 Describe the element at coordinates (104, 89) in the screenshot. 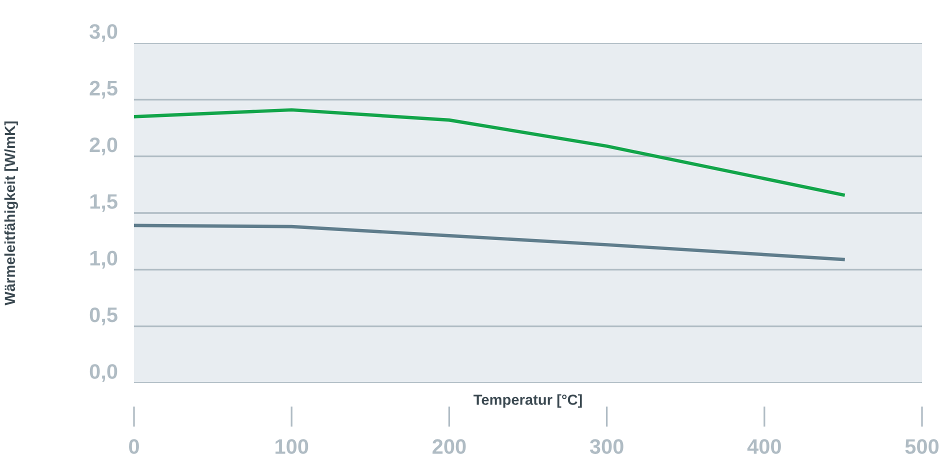

I see `y-tick-label: 2,5` at that location.